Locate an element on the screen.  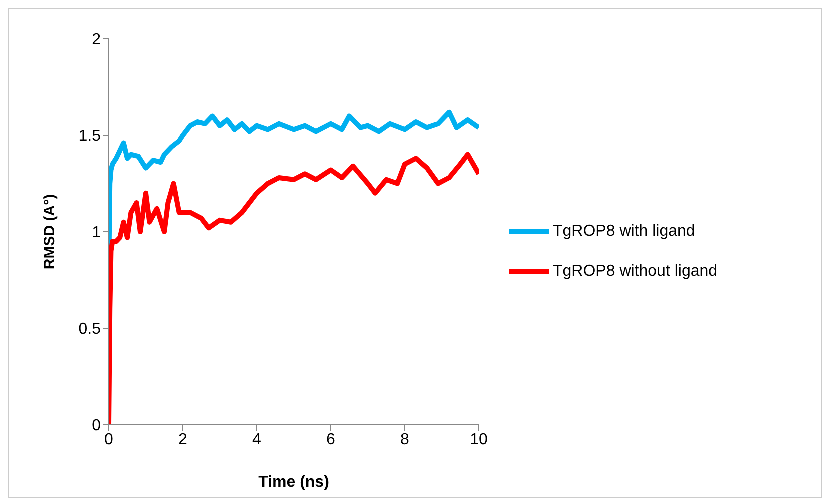
y-axis-title: RMSD (A°) is located at coordinates (49, 232).